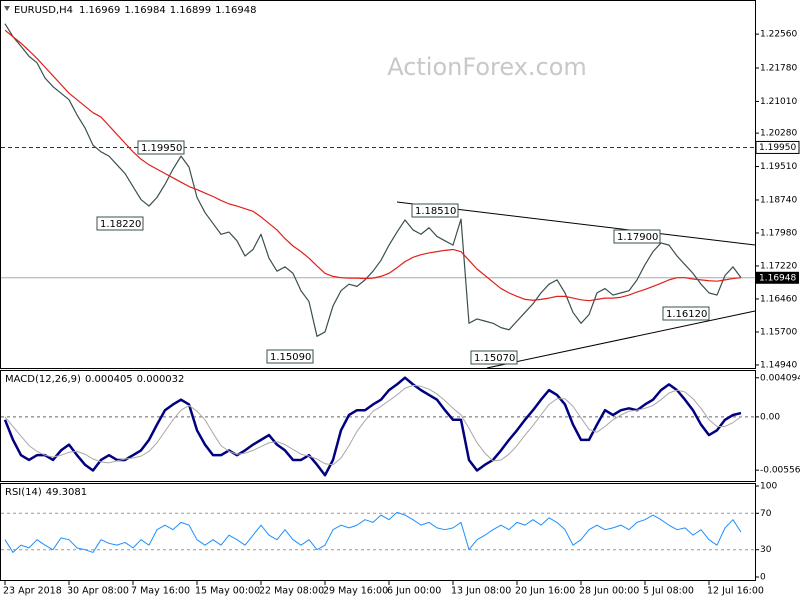  Describe the element at coordinates (778, 134) in the screenshot. I see `y-tick-label: 1.20280` at that location.